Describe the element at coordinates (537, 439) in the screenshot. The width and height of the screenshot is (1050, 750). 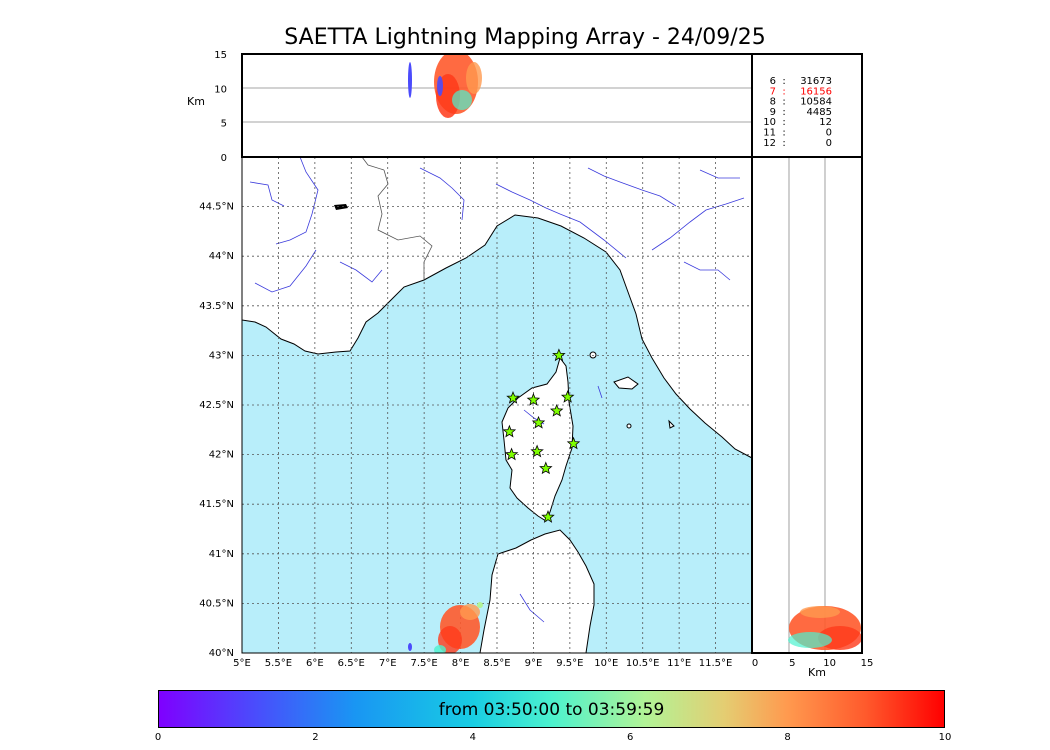
I see `corsica` at that location.